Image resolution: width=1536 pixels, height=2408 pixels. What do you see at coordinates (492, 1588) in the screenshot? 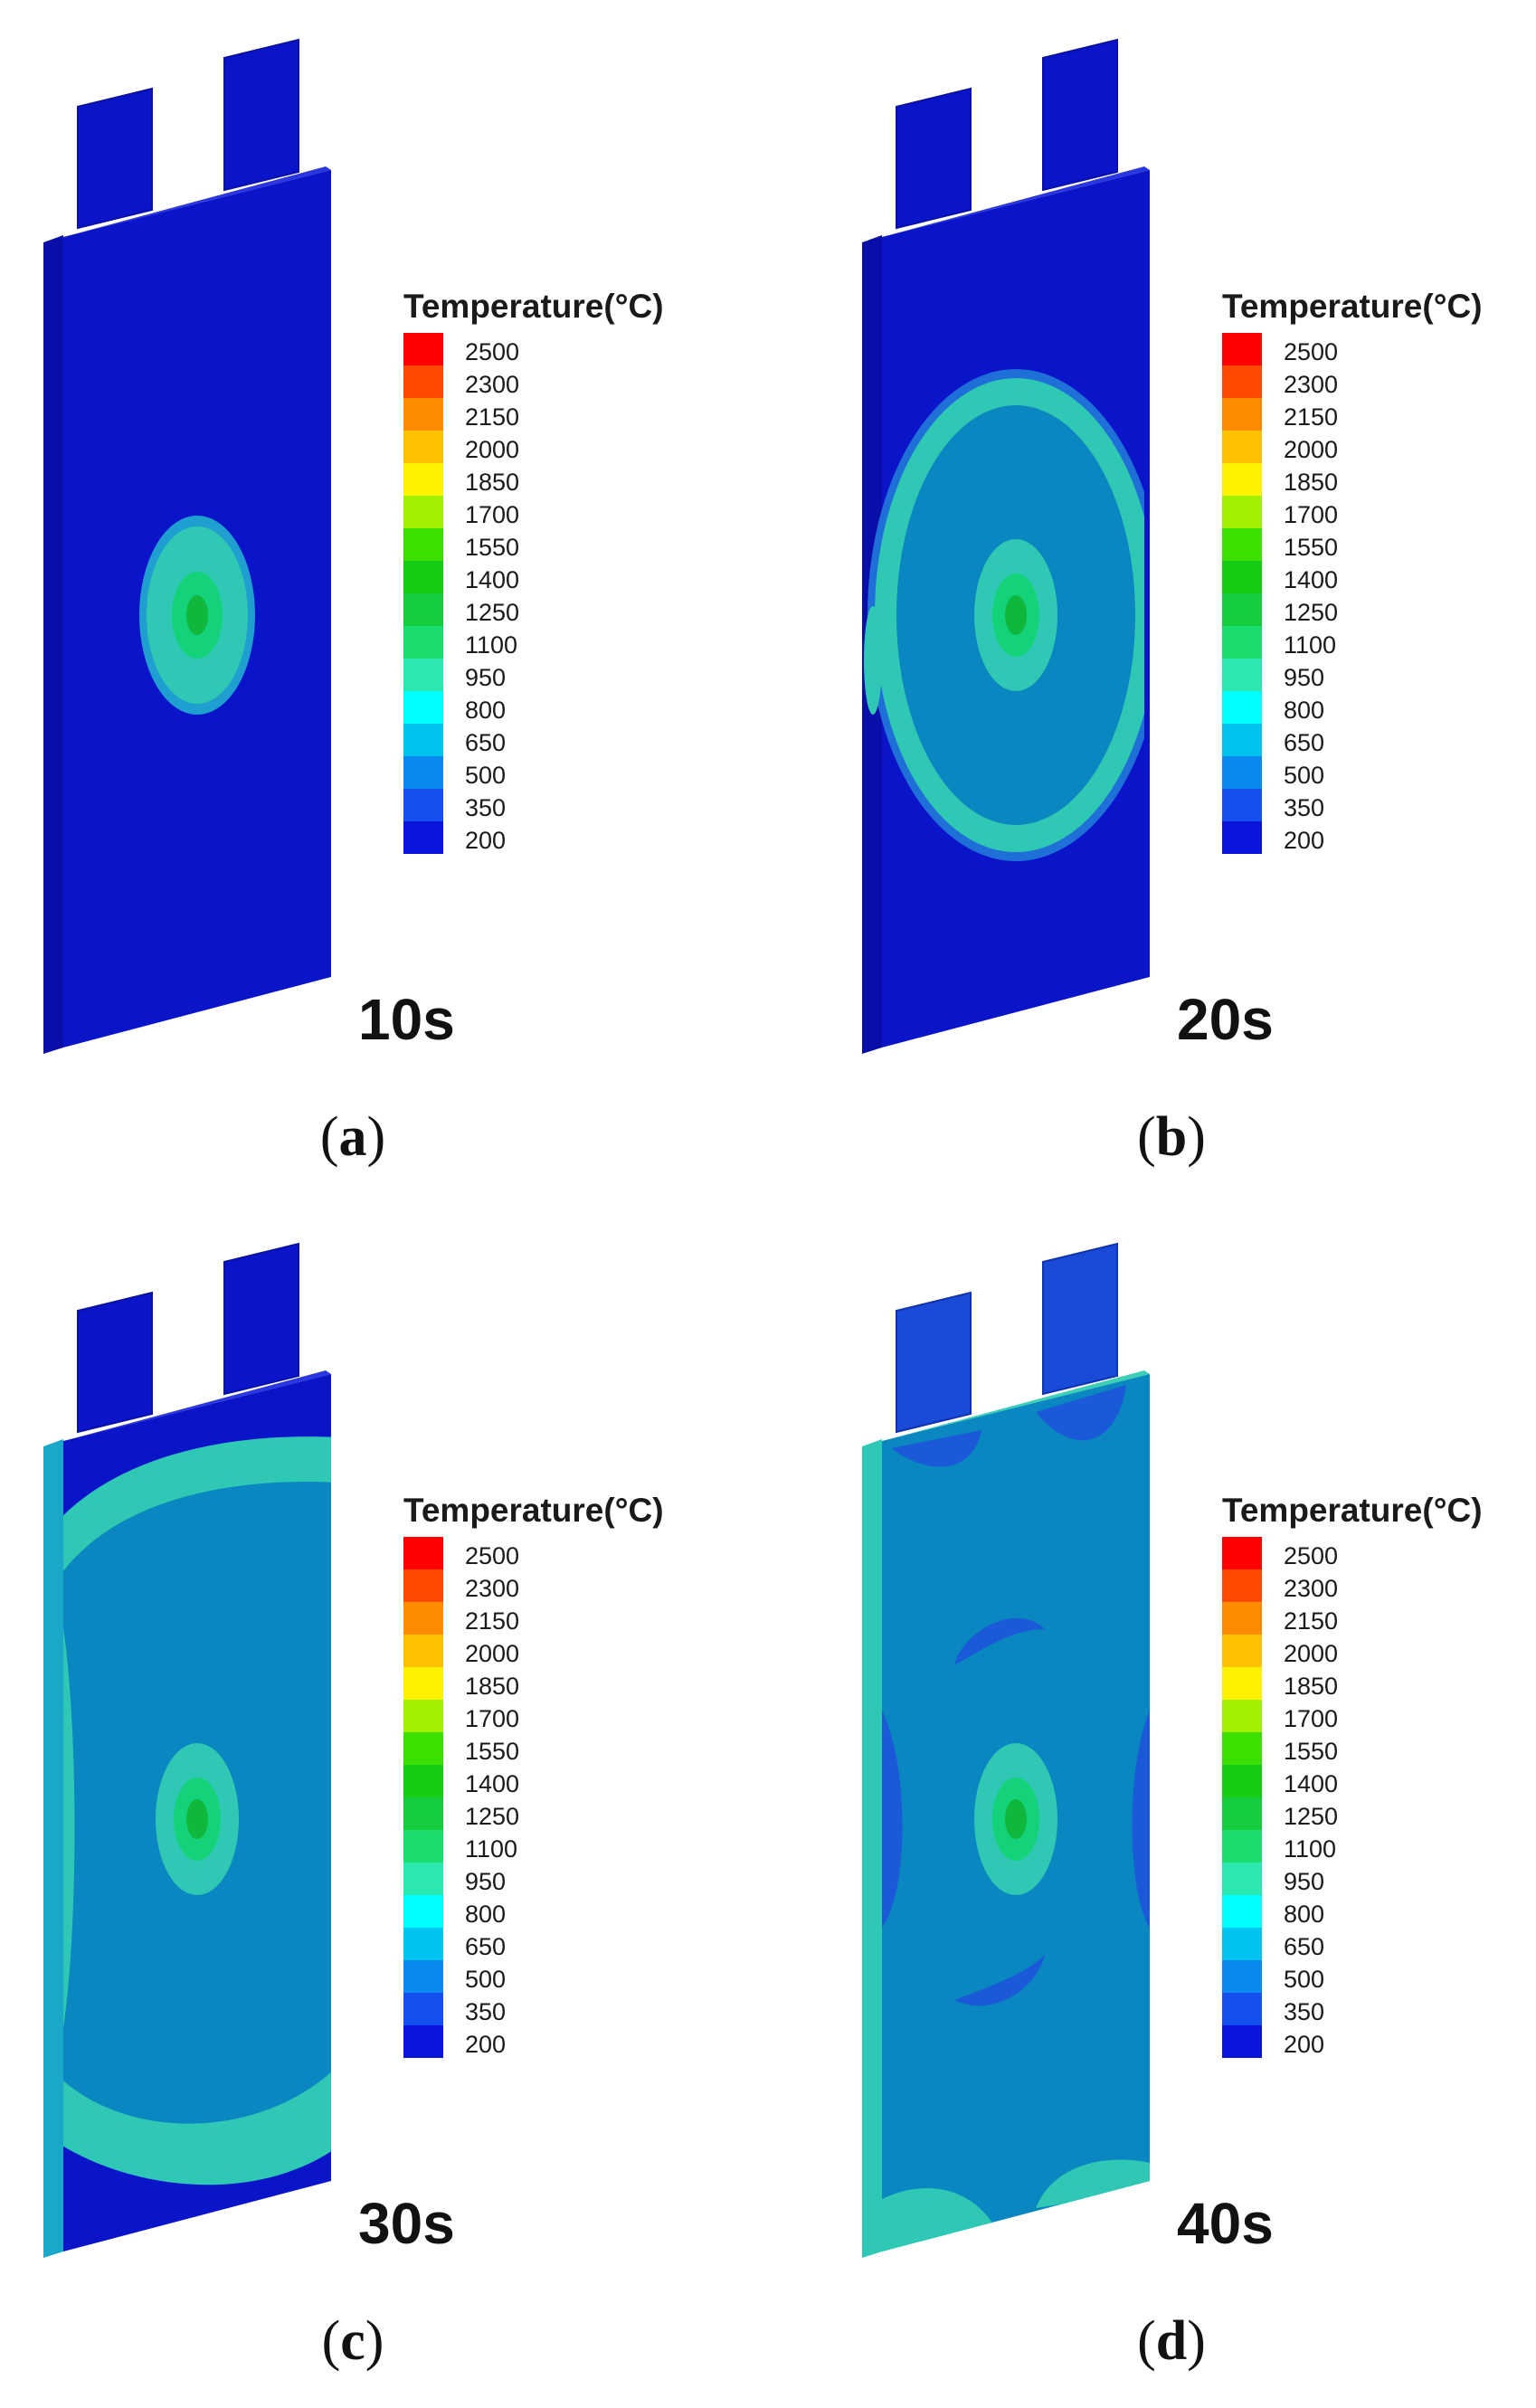
I see `legend-tick-label: 2300` at bounding box center [492, 1588].